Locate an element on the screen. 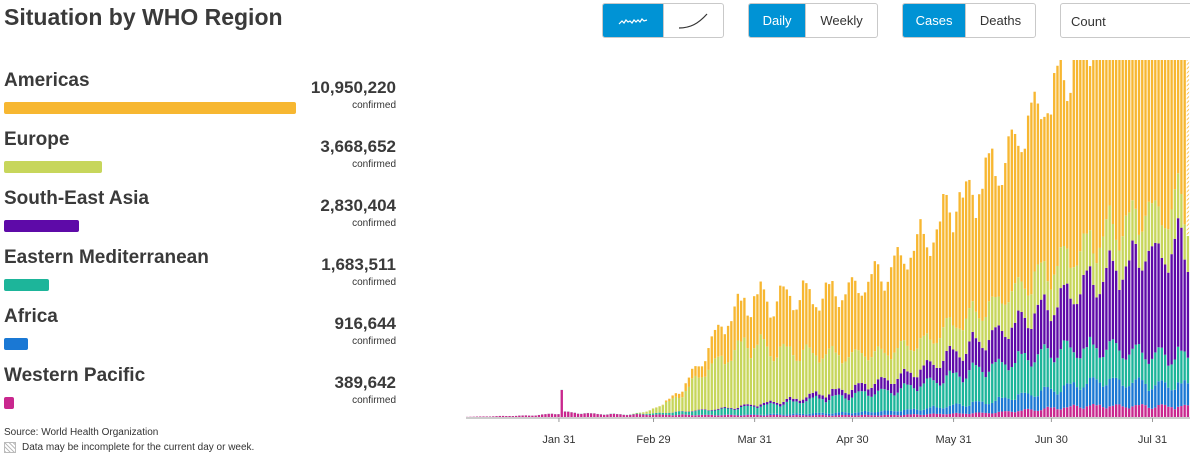 The height and width of the screenshot is (459, 1190). region-item-south-east-asia: South-East Asia 2,830,404 confirmed is located at coordinates (202, 217).